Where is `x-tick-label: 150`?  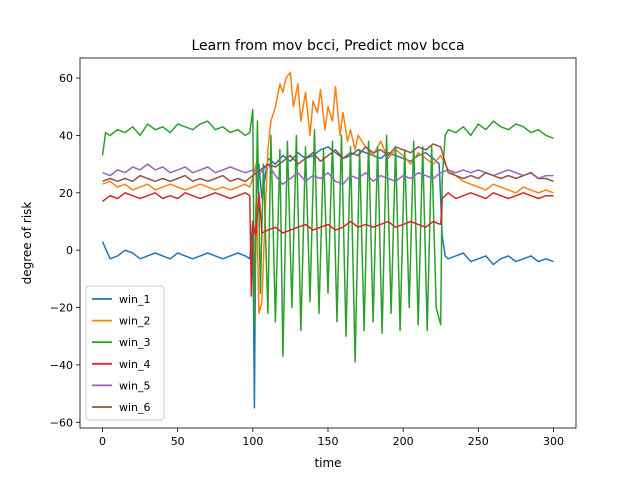
x-tick-label: 150 is located at coordinates (328, 441).